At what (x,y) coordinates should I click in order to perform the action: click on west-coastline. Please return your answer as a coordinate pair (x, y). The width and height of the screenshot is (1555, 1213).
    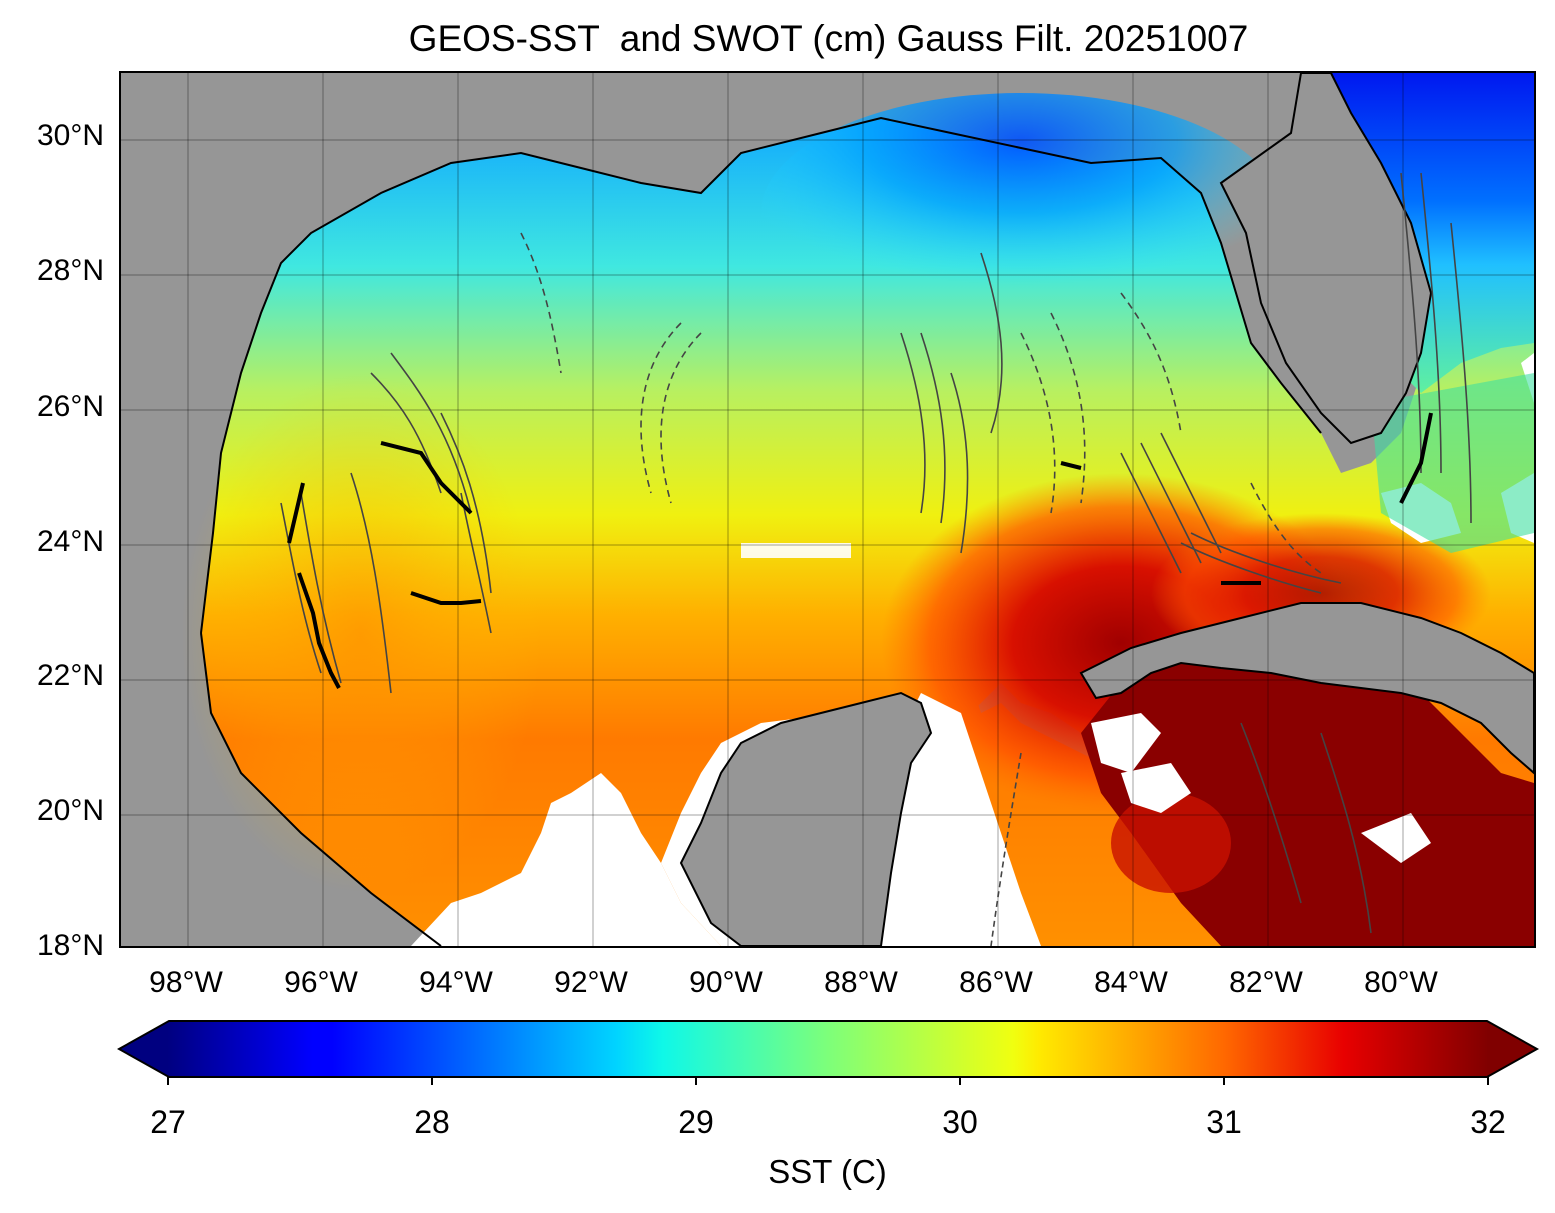
    Looking at the image, I should click on (321, 789).